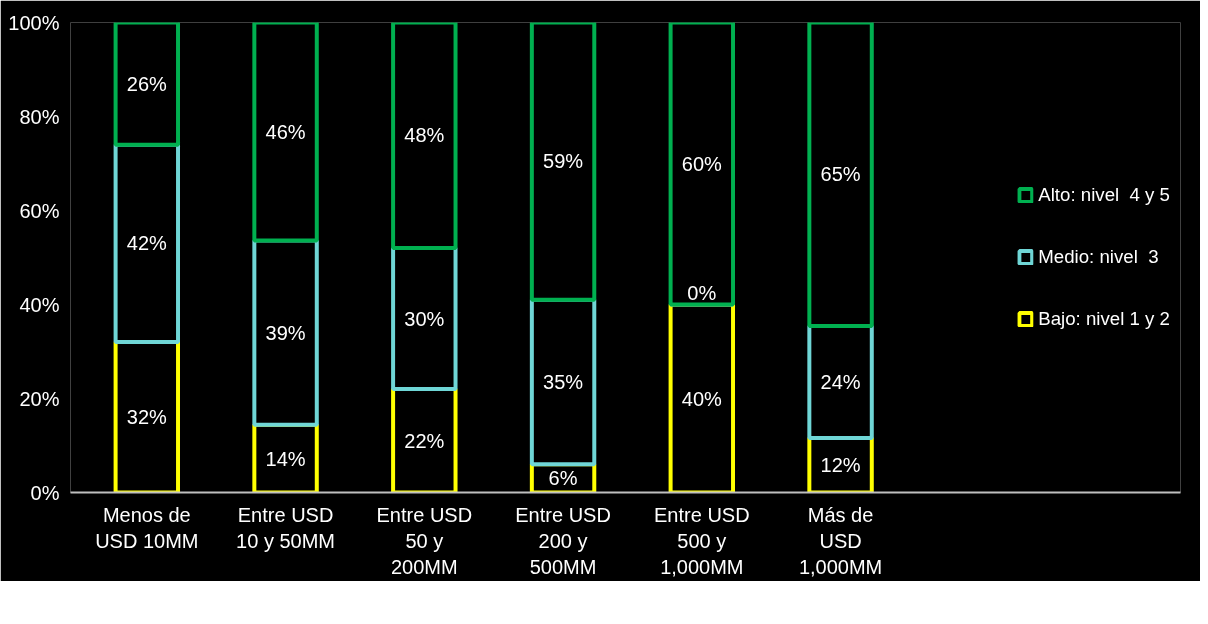 This screenshot has height=624, width=1208. I want to click on data-label: 22%, so click(424, 440).